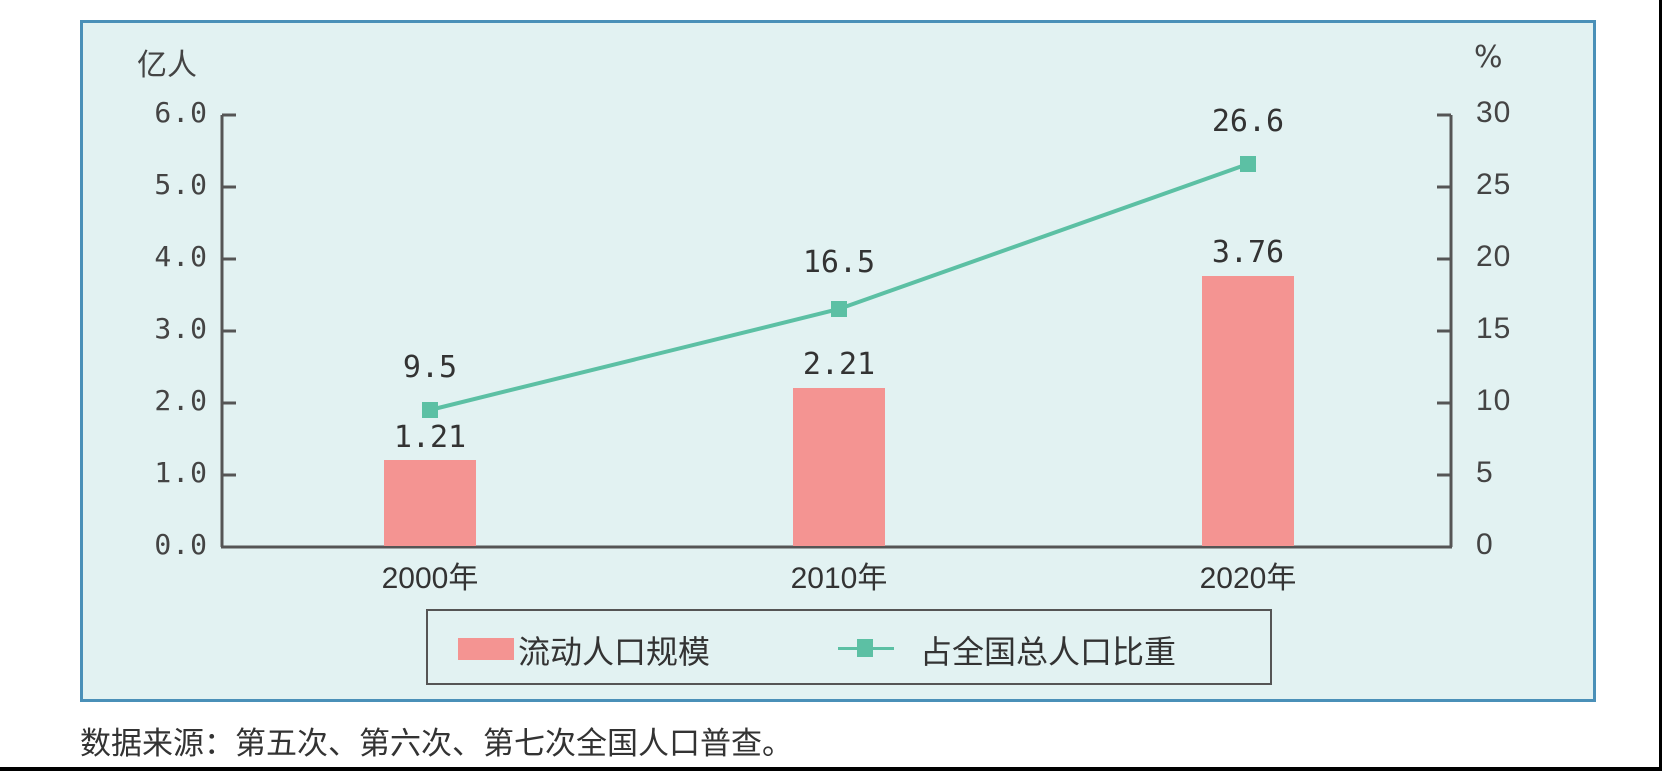  Describe the element at coordinates (839, 309) in the screenshot. I see `line-marker-2010` at that location.